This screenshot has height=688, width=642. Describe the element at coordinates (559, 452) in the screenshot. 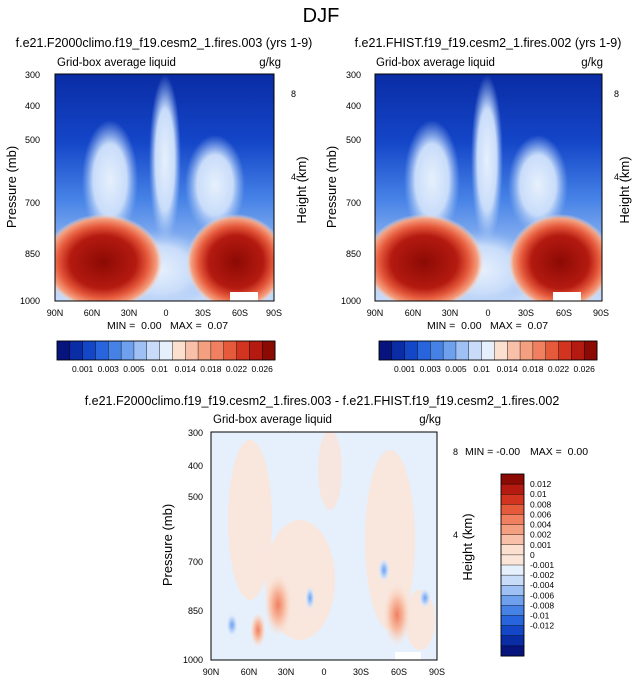

I see `panel-c-max: MAX = 0.00` at that location.